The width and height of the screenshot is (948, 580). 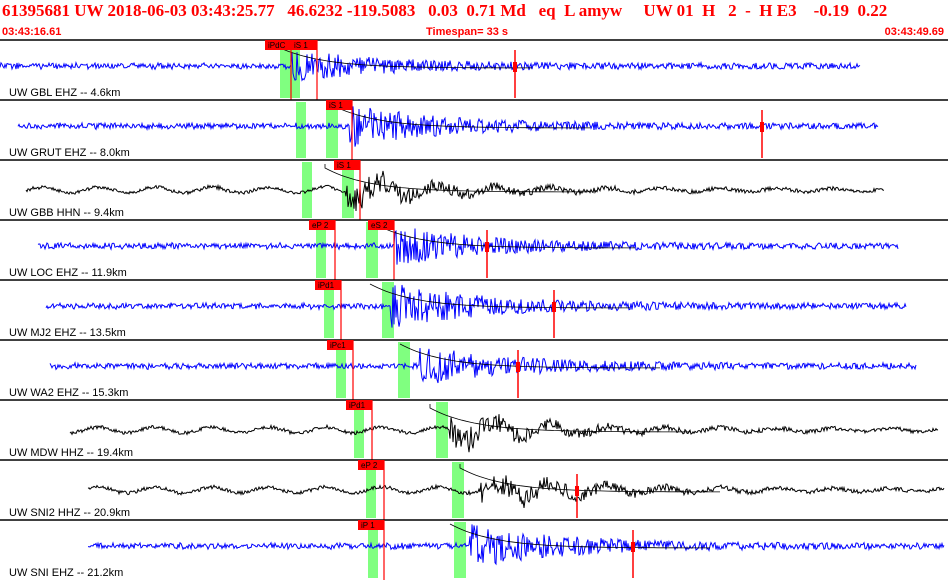 I want to click on trace-label: UW GRUT EHZ -- 8.0km, so click(x=69, y=153).